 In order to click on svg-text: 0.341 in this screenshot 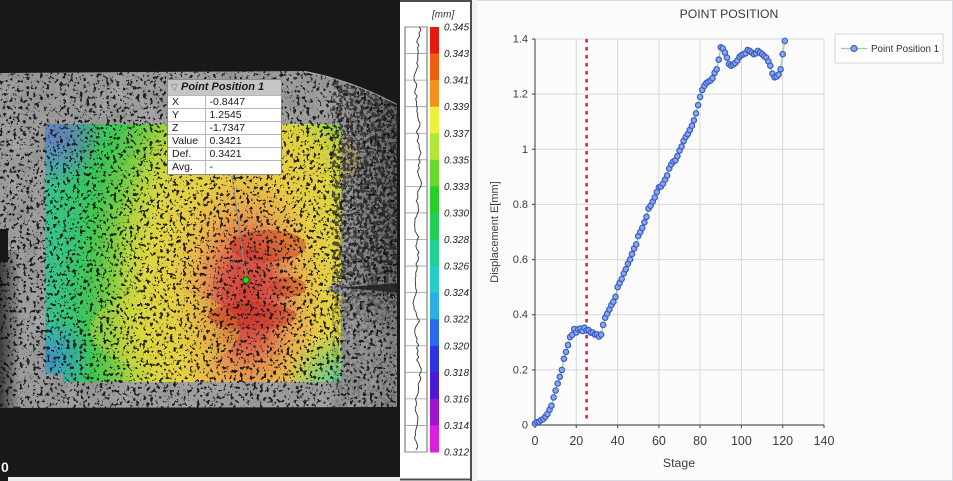, I will do `click(456, 81)`.